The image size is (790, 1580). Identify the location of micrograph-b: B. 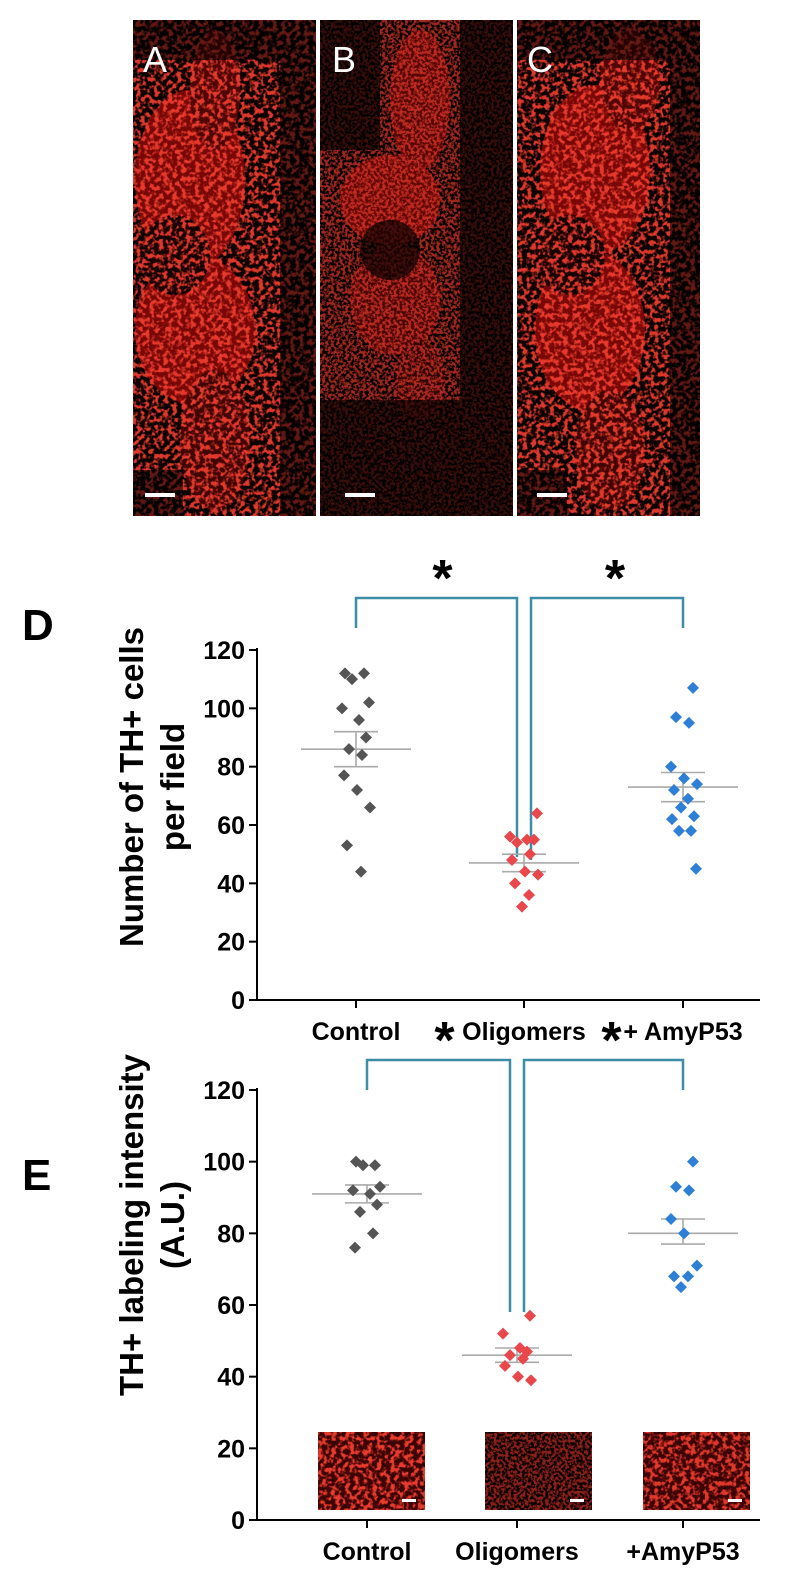
(416, 268).